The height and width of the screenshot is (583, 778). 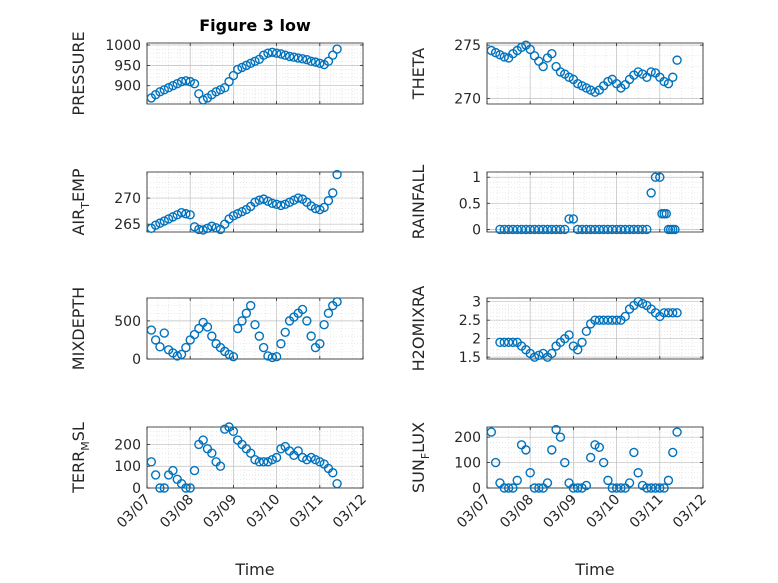 I want to click on x-tick-label: 03/10, so click(x=604, y=512).